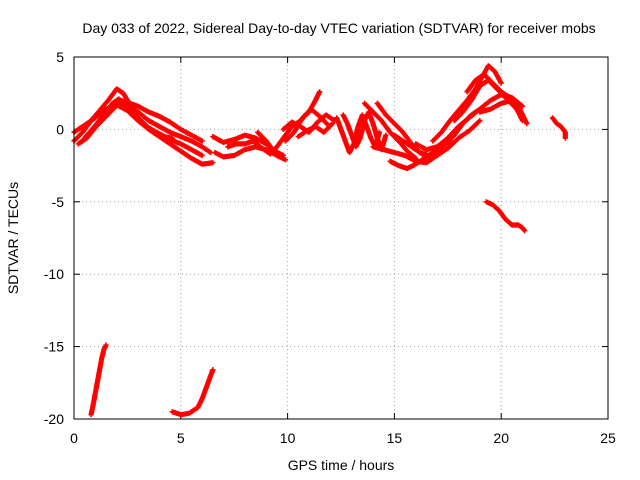 Image resolution: width=640 pixels, height=480 pixels. Describe the element at coordinates (288, 438) in the screenshot. I see `x-tick-label: 10` at that location.